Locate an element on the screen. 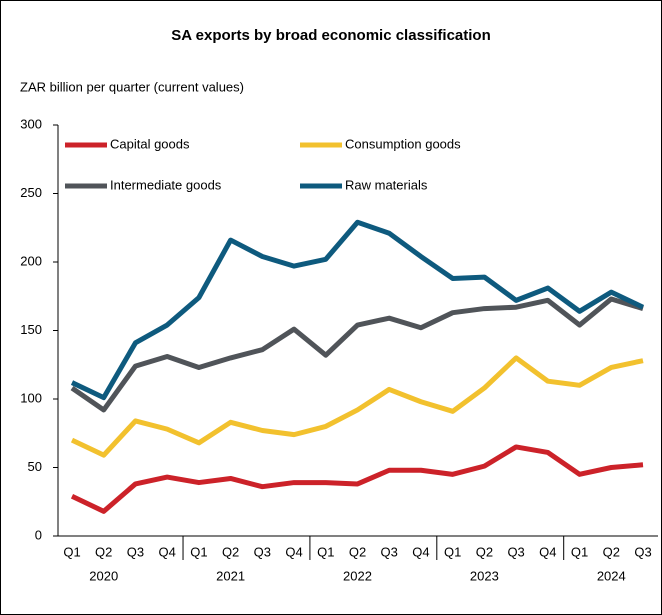 The width and height of the screenshot is (662, 615). legend-label: Raw materials is located at coordinates (386, 184).